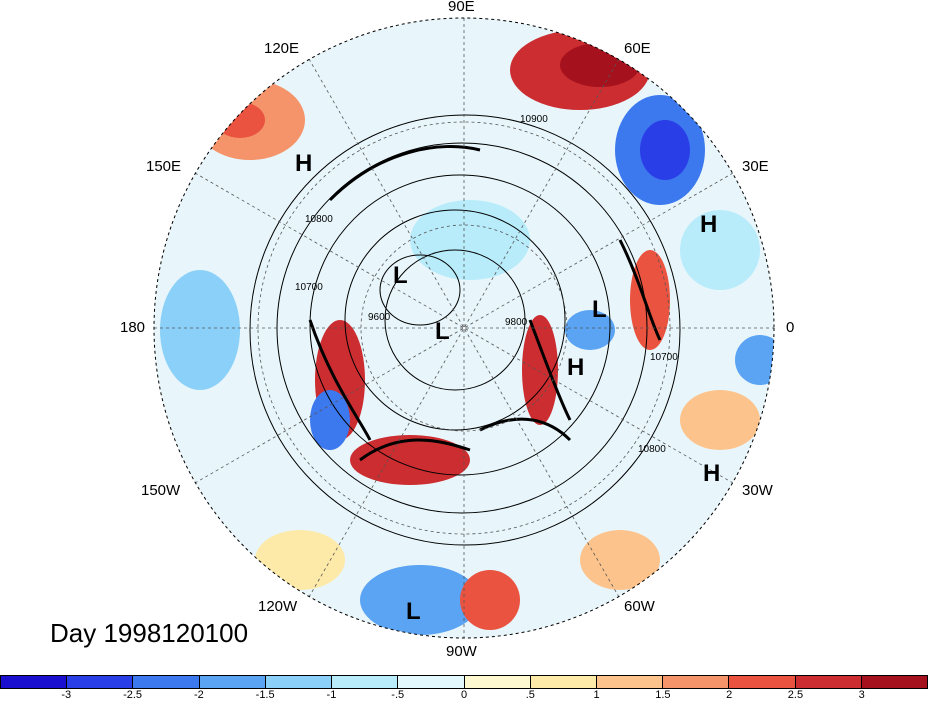 The height and width of the screenshot is (702, 928). Describe the element at coordinates (331, 695) in the screenshot. I see `colorbar-tick-label: -1` at that location.